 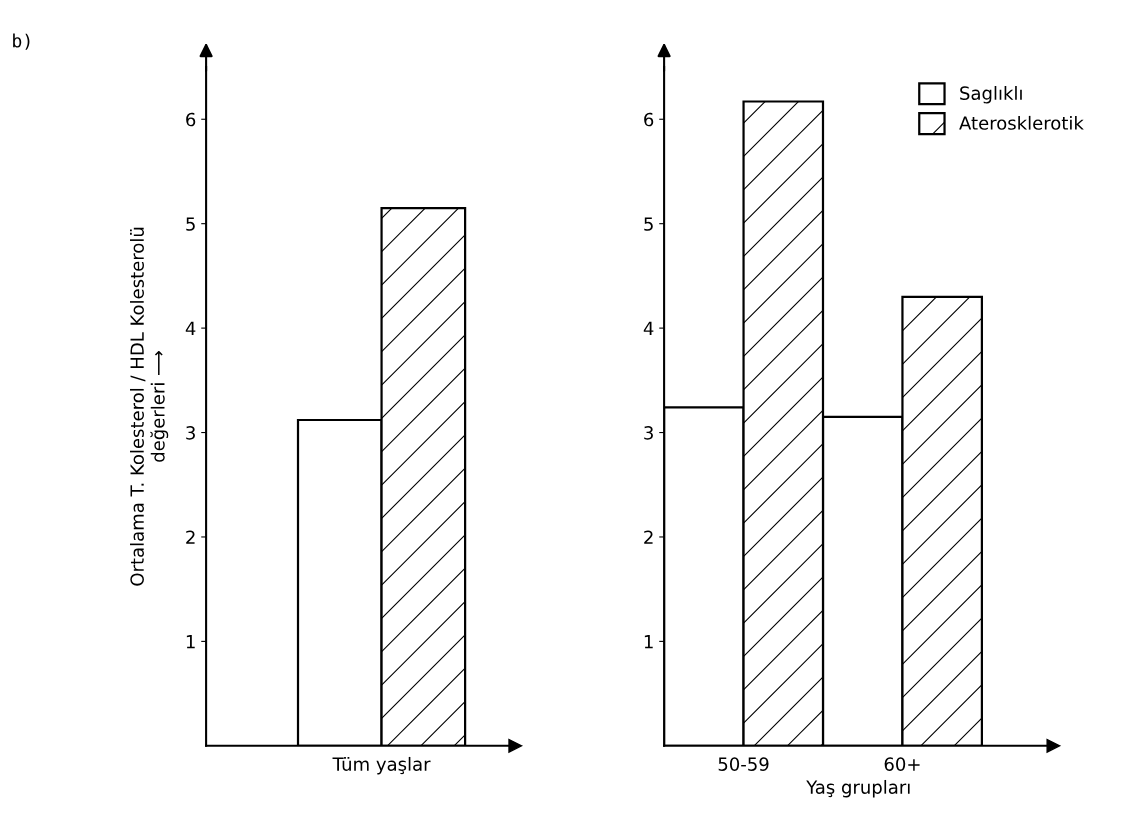 What do you see at coordinates (21, 41) in the screenshot?
I see `text: b)` at bounding box center [21, 41].